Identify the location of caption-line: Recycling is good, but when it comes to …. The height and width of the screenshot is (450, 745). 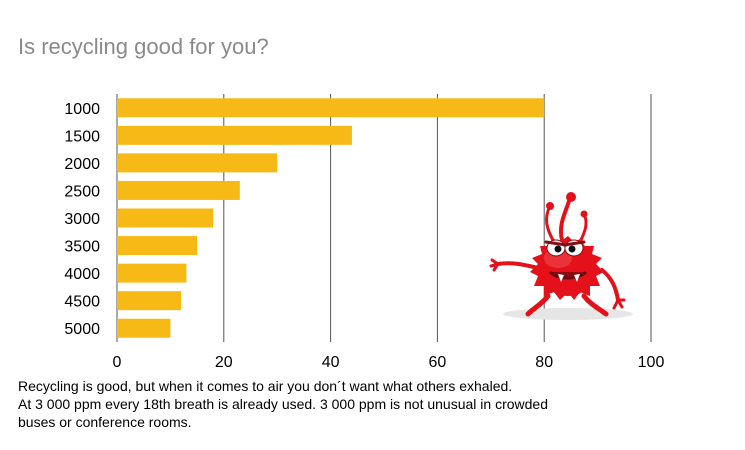
(265, 386).